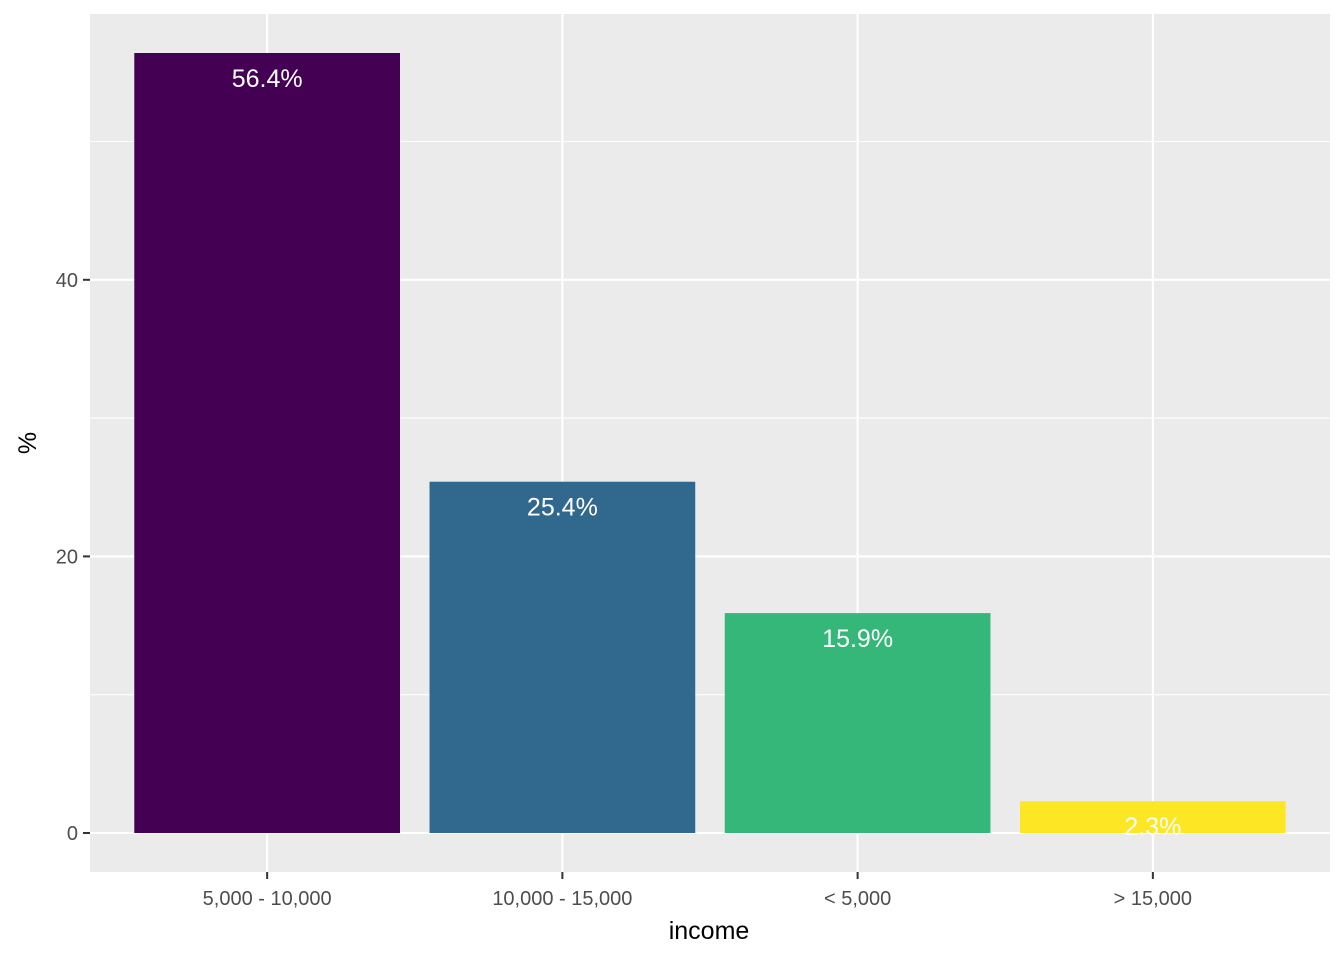  Describe the element at coordinates (1152, 827) in the screenshot. I see `bar-value-label: 2.3%` at that location.